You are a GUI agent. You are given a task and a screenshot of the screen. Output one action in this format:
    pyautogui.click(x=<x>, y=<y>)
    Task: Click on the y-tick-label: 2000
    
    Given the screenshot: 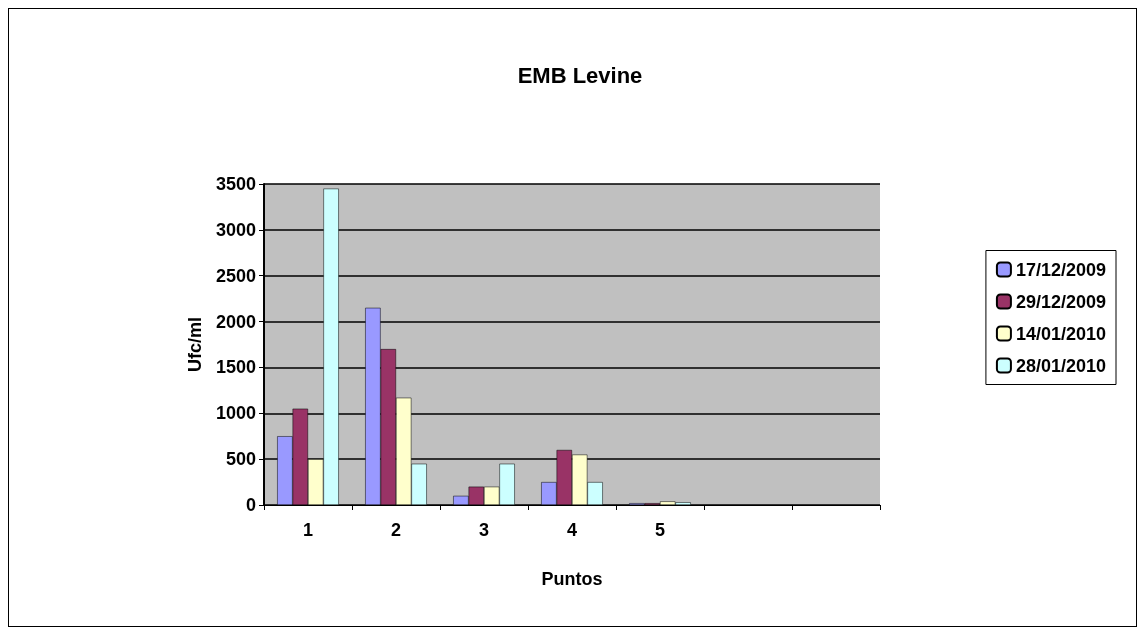 What is the action you would take?
    pyautogui.click(x=235, y=321)
    